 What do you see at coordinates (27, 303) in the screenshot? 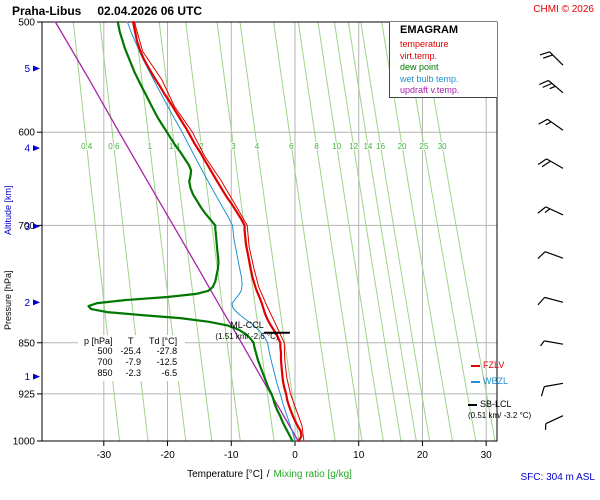
I see `altitude-tick-label: 2` at bounding box center [27, 303].